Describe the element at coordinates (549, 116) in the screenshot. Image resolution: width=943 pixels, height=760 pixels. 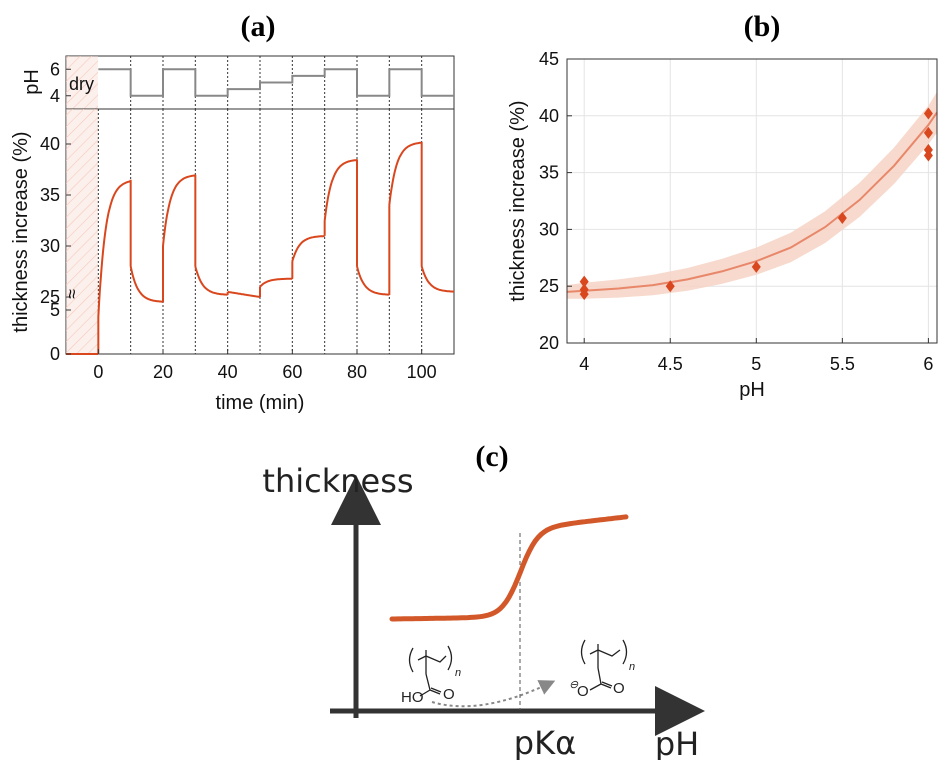
I see `b-y-tick-label: 40` at that location.